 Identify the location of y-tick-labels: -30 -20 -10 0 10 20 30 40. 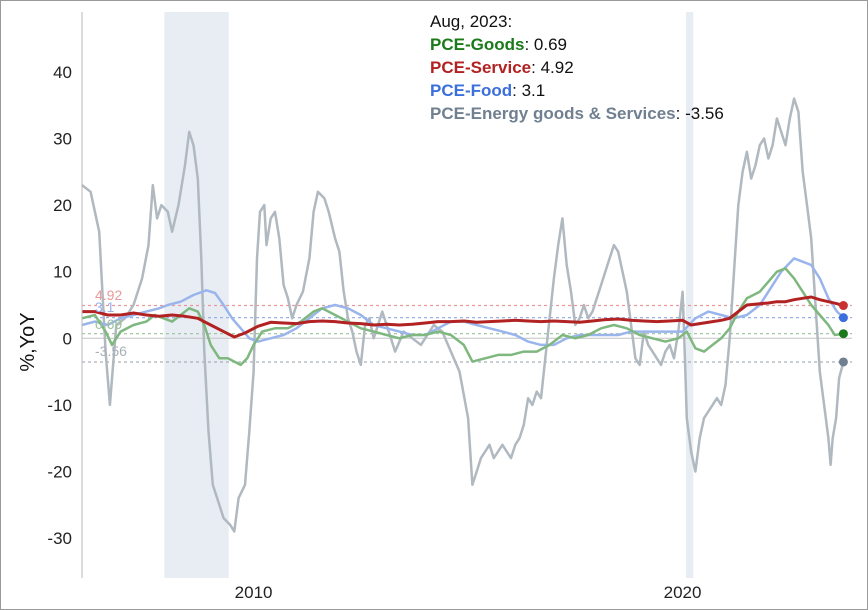
(59, 305).